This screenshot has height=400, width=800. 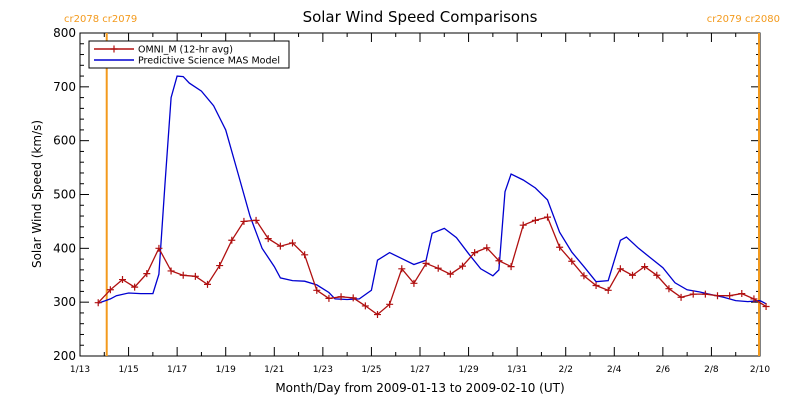 I want to click on x-tick-label: 2/2, so click(x=565, y=370).